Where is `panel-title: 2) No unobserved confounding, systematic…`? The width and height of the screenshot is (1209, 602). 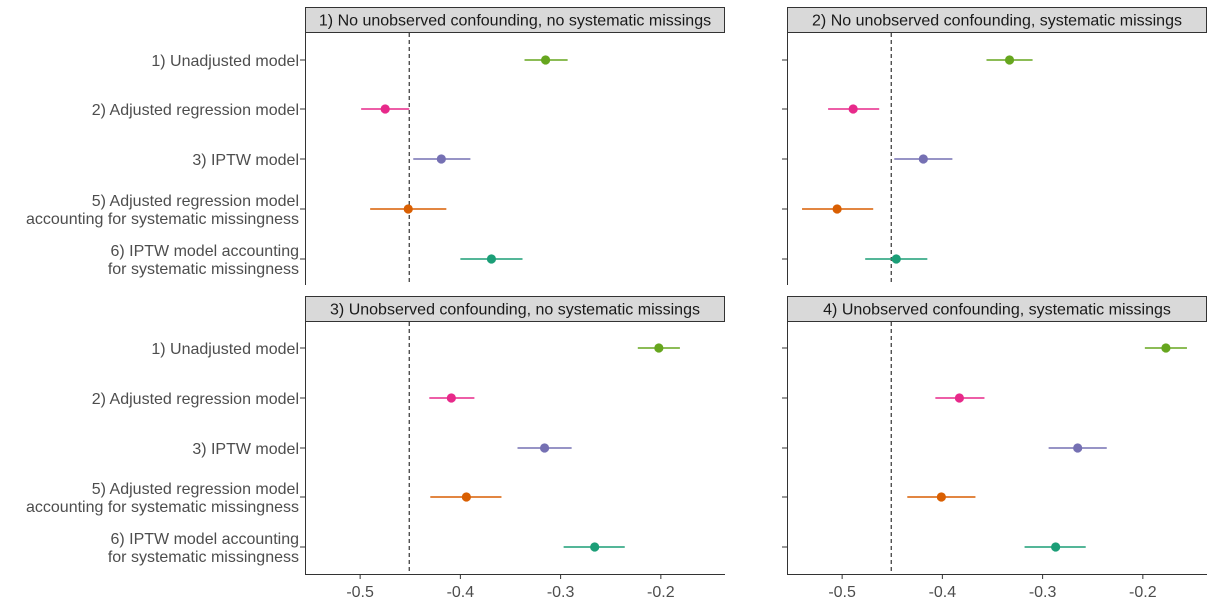
panel-title: 2) No unobserved confounding, systematic… is located at coordinates (997, 21).